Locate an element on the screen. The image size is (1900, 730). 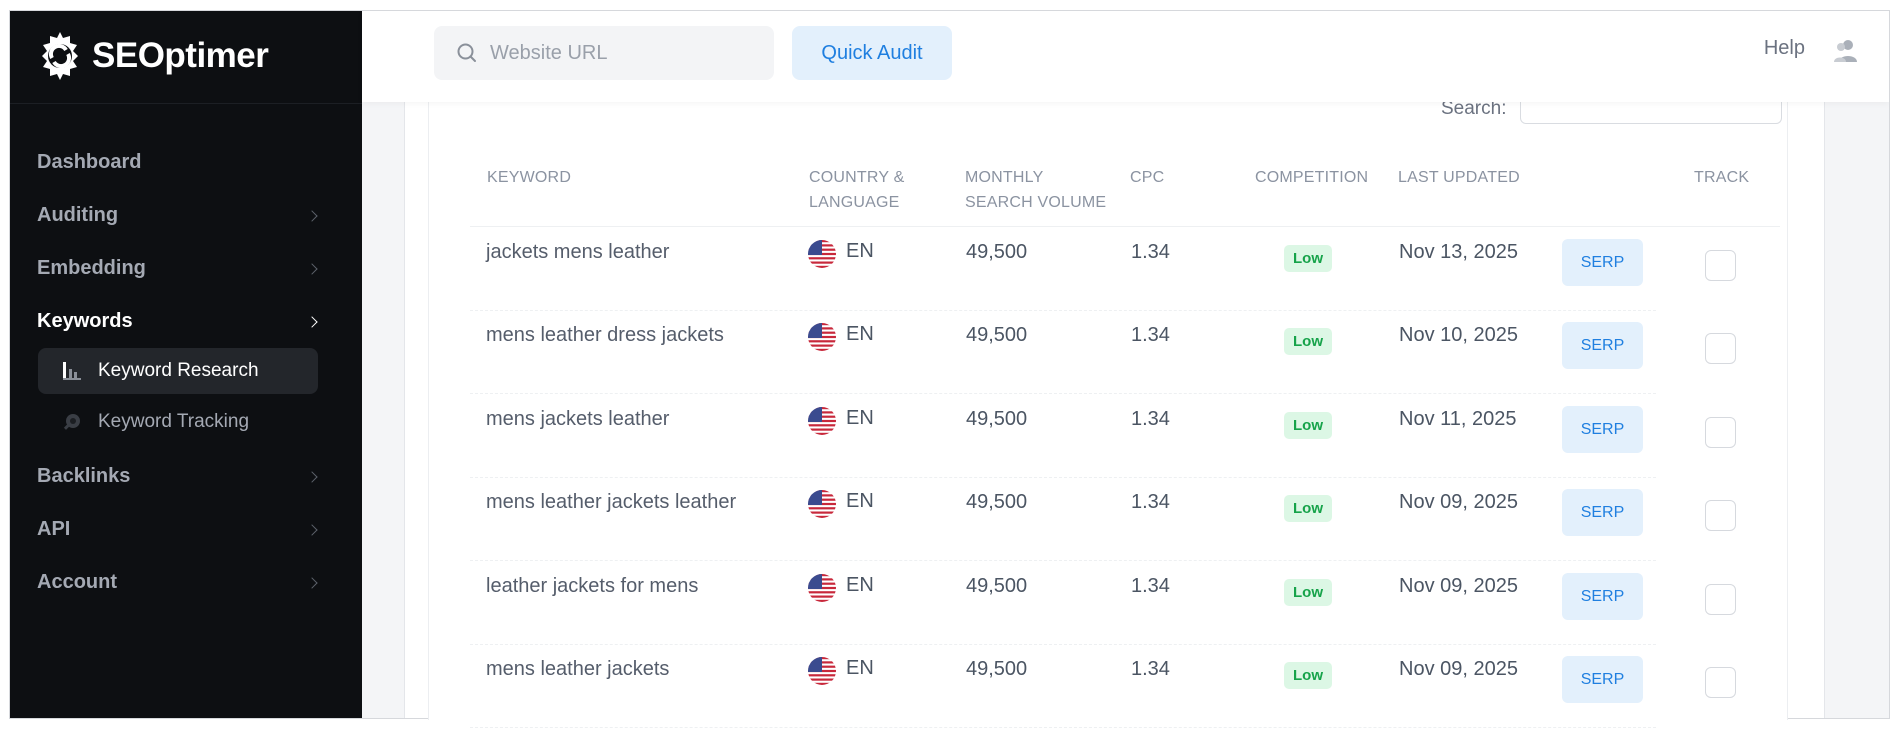
keyword-cell: leather jackets for mens is located at coordinates (592, 586).